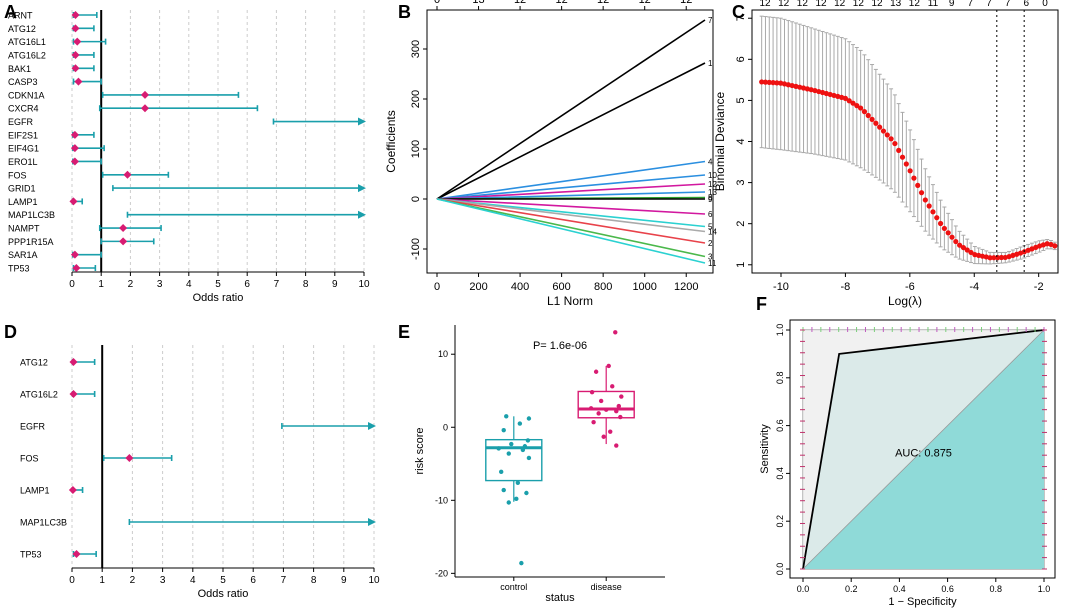  What do you see at coordinates (923, 454) in the screenshot?
I see `auc-annotation: AUC: 0.875` at bounding box center [923, 454].